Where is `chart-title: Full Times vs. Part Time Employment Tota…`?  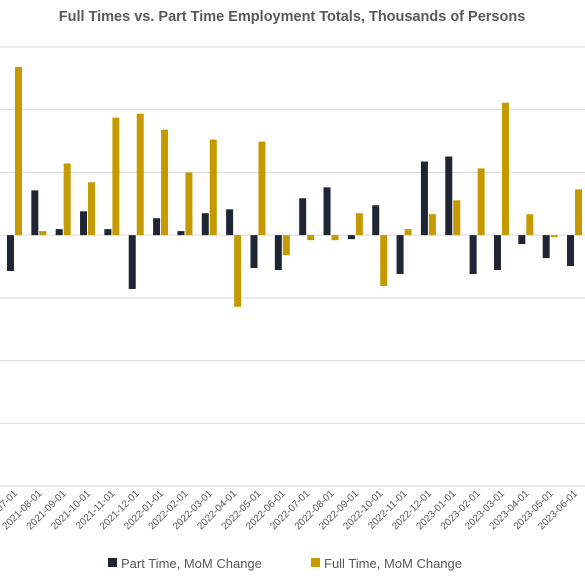 chart-title: Full Times vs. Part Time Employment Tota… is located at coordinates (292, 17).